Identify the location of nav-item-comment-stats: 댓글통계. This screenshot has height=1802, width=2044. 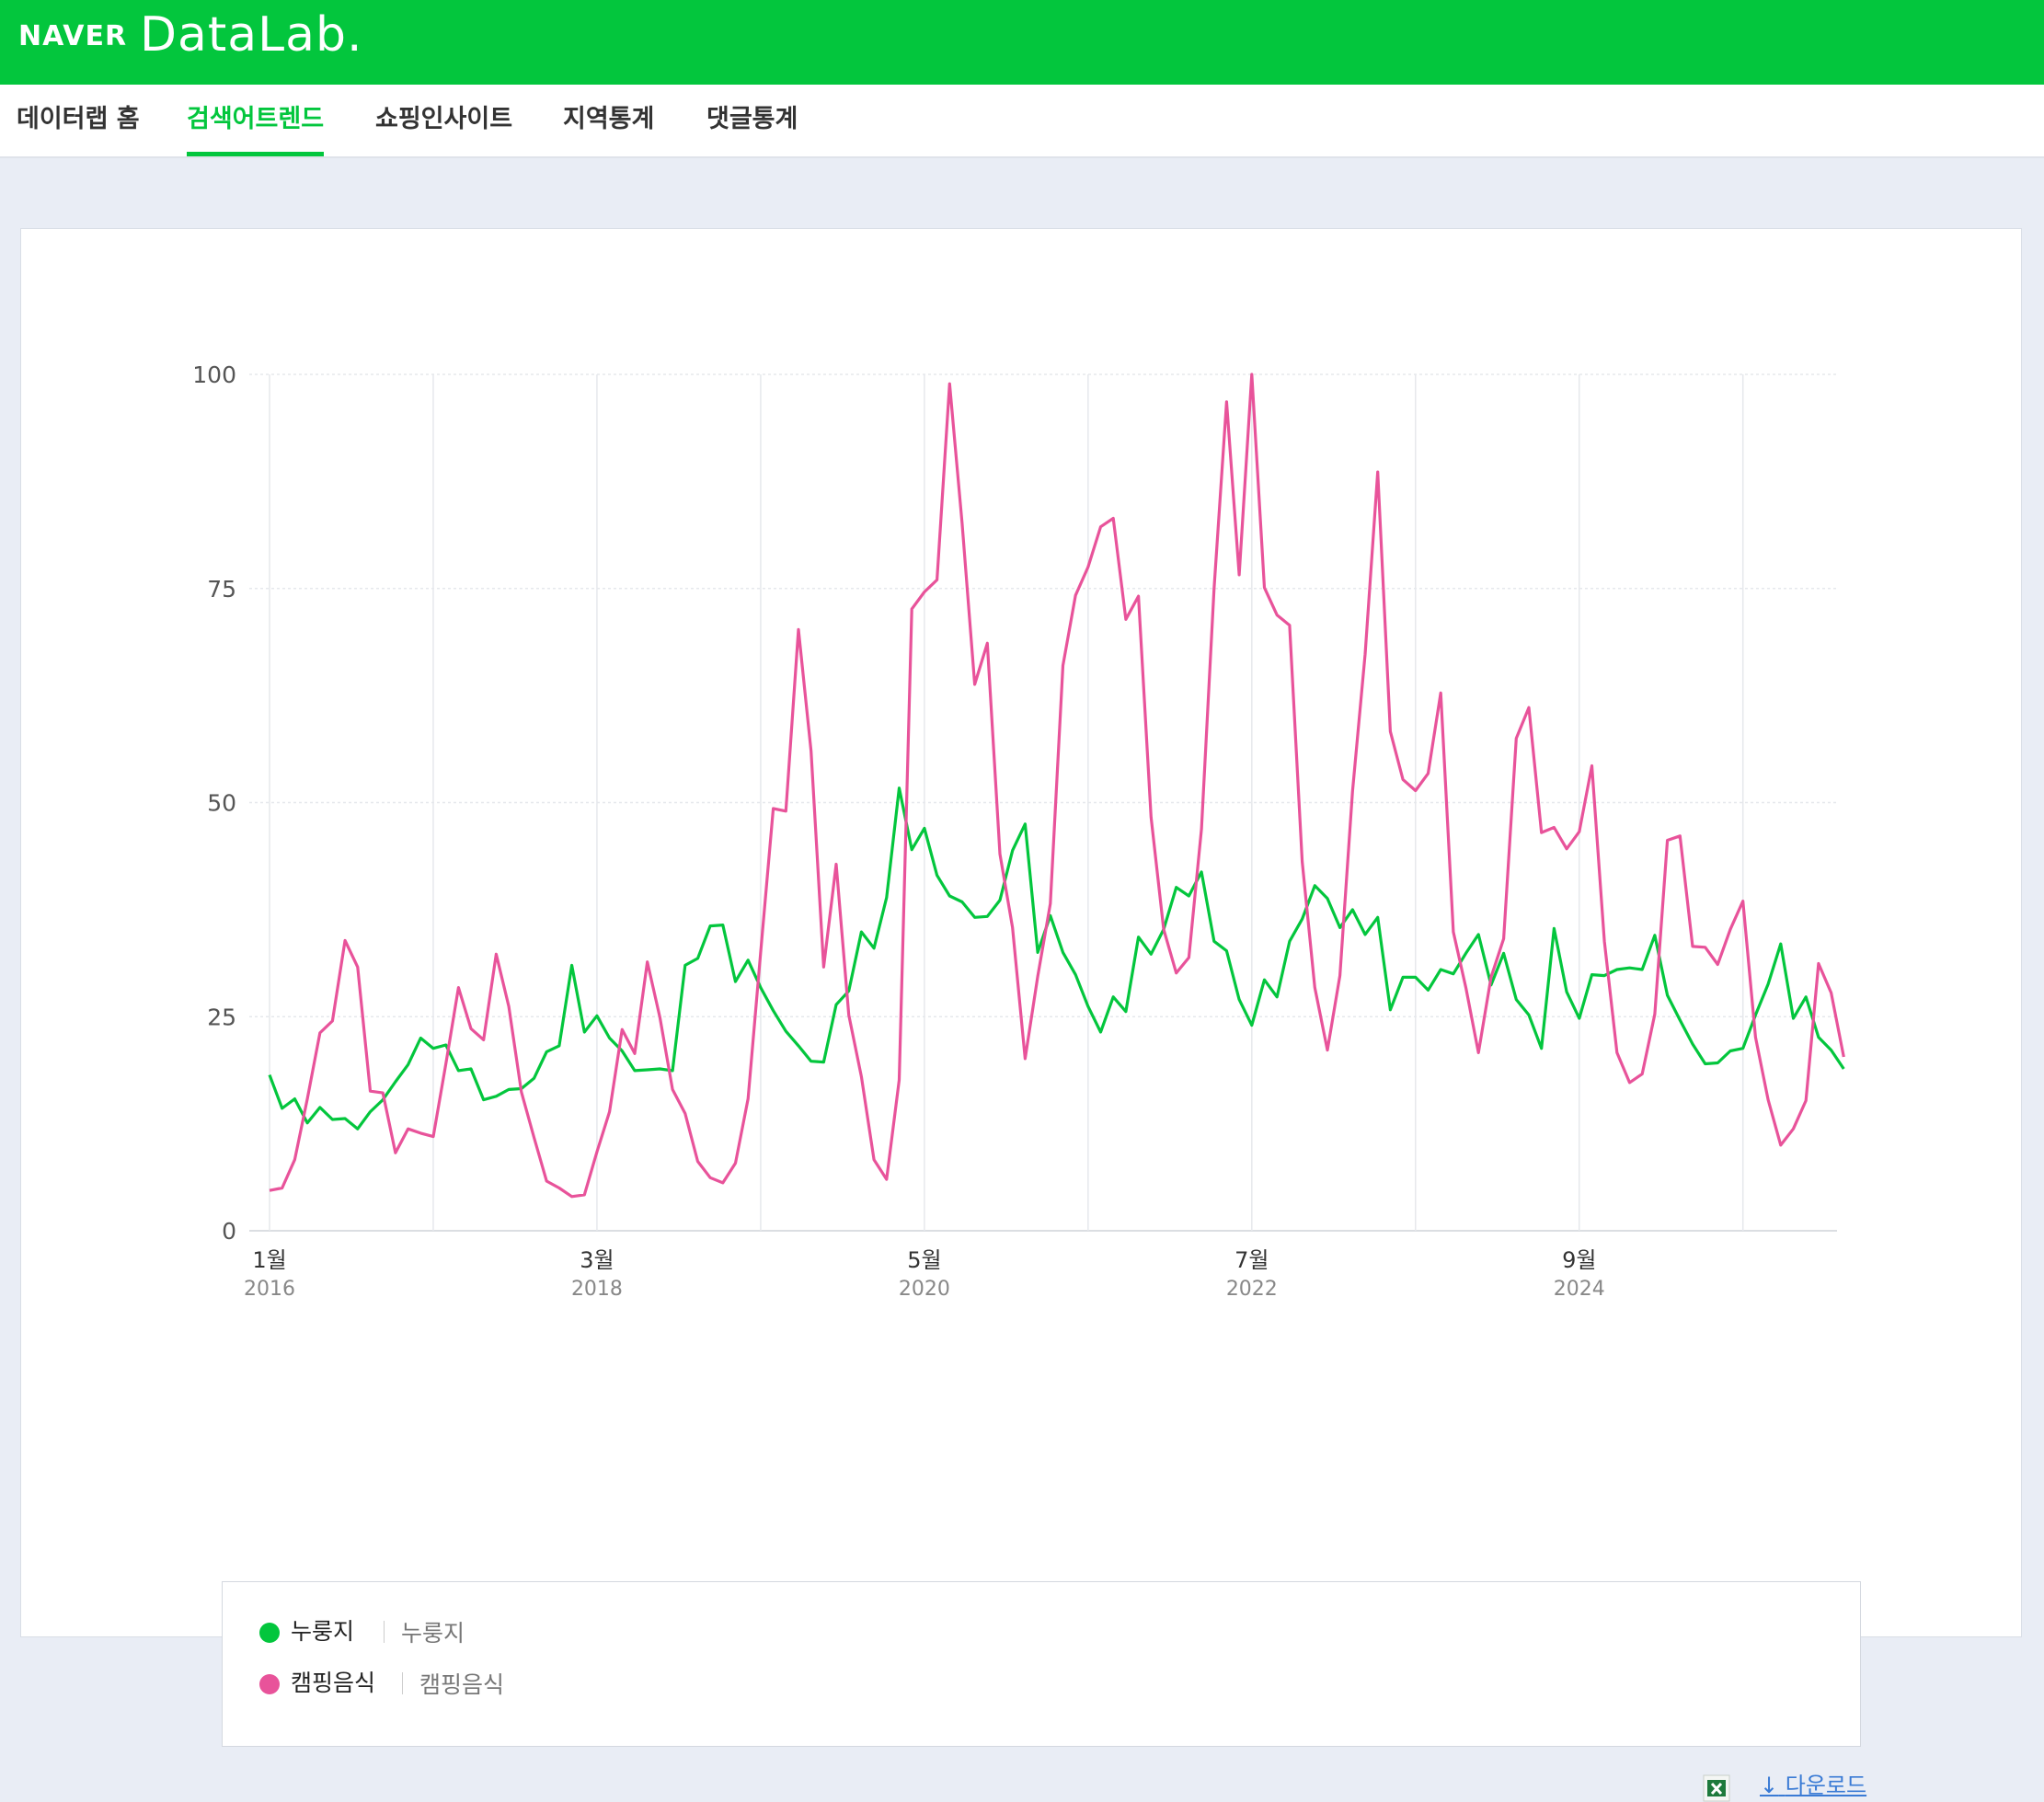
(752, 120).